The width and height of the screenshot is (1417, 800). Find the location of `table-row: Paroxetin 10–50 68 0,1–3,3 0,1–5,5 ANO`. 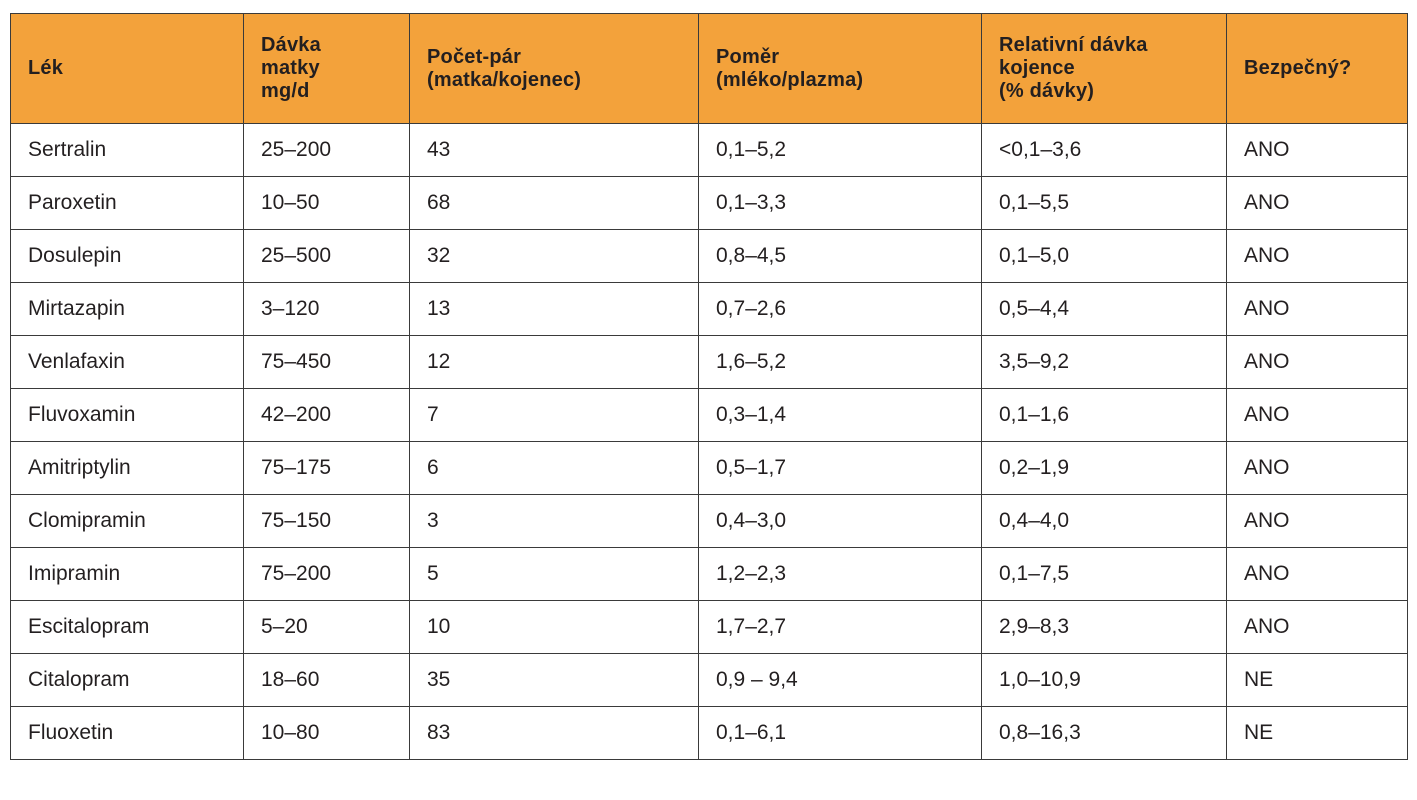

table-row: Paroxetin 10–50 68 0,1–3,3 0,1–5,5 ANO is located at coordinates (709, 203).